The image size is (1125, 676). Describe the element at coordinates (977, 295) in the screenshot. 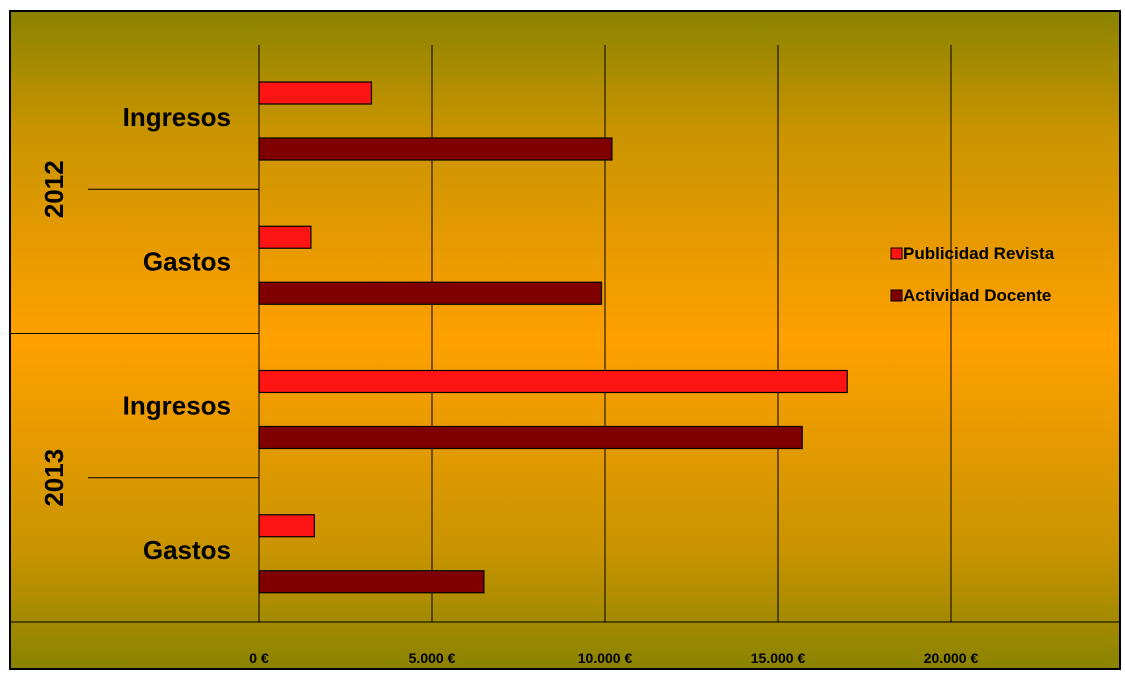

I see `legend-label: Actividad Docente` at that location.